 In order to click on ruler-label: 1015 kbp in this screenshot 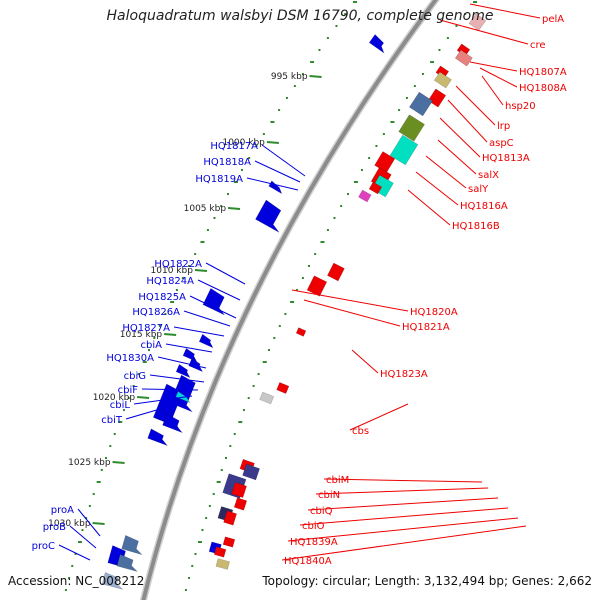, I will do `click(141, 335)`.